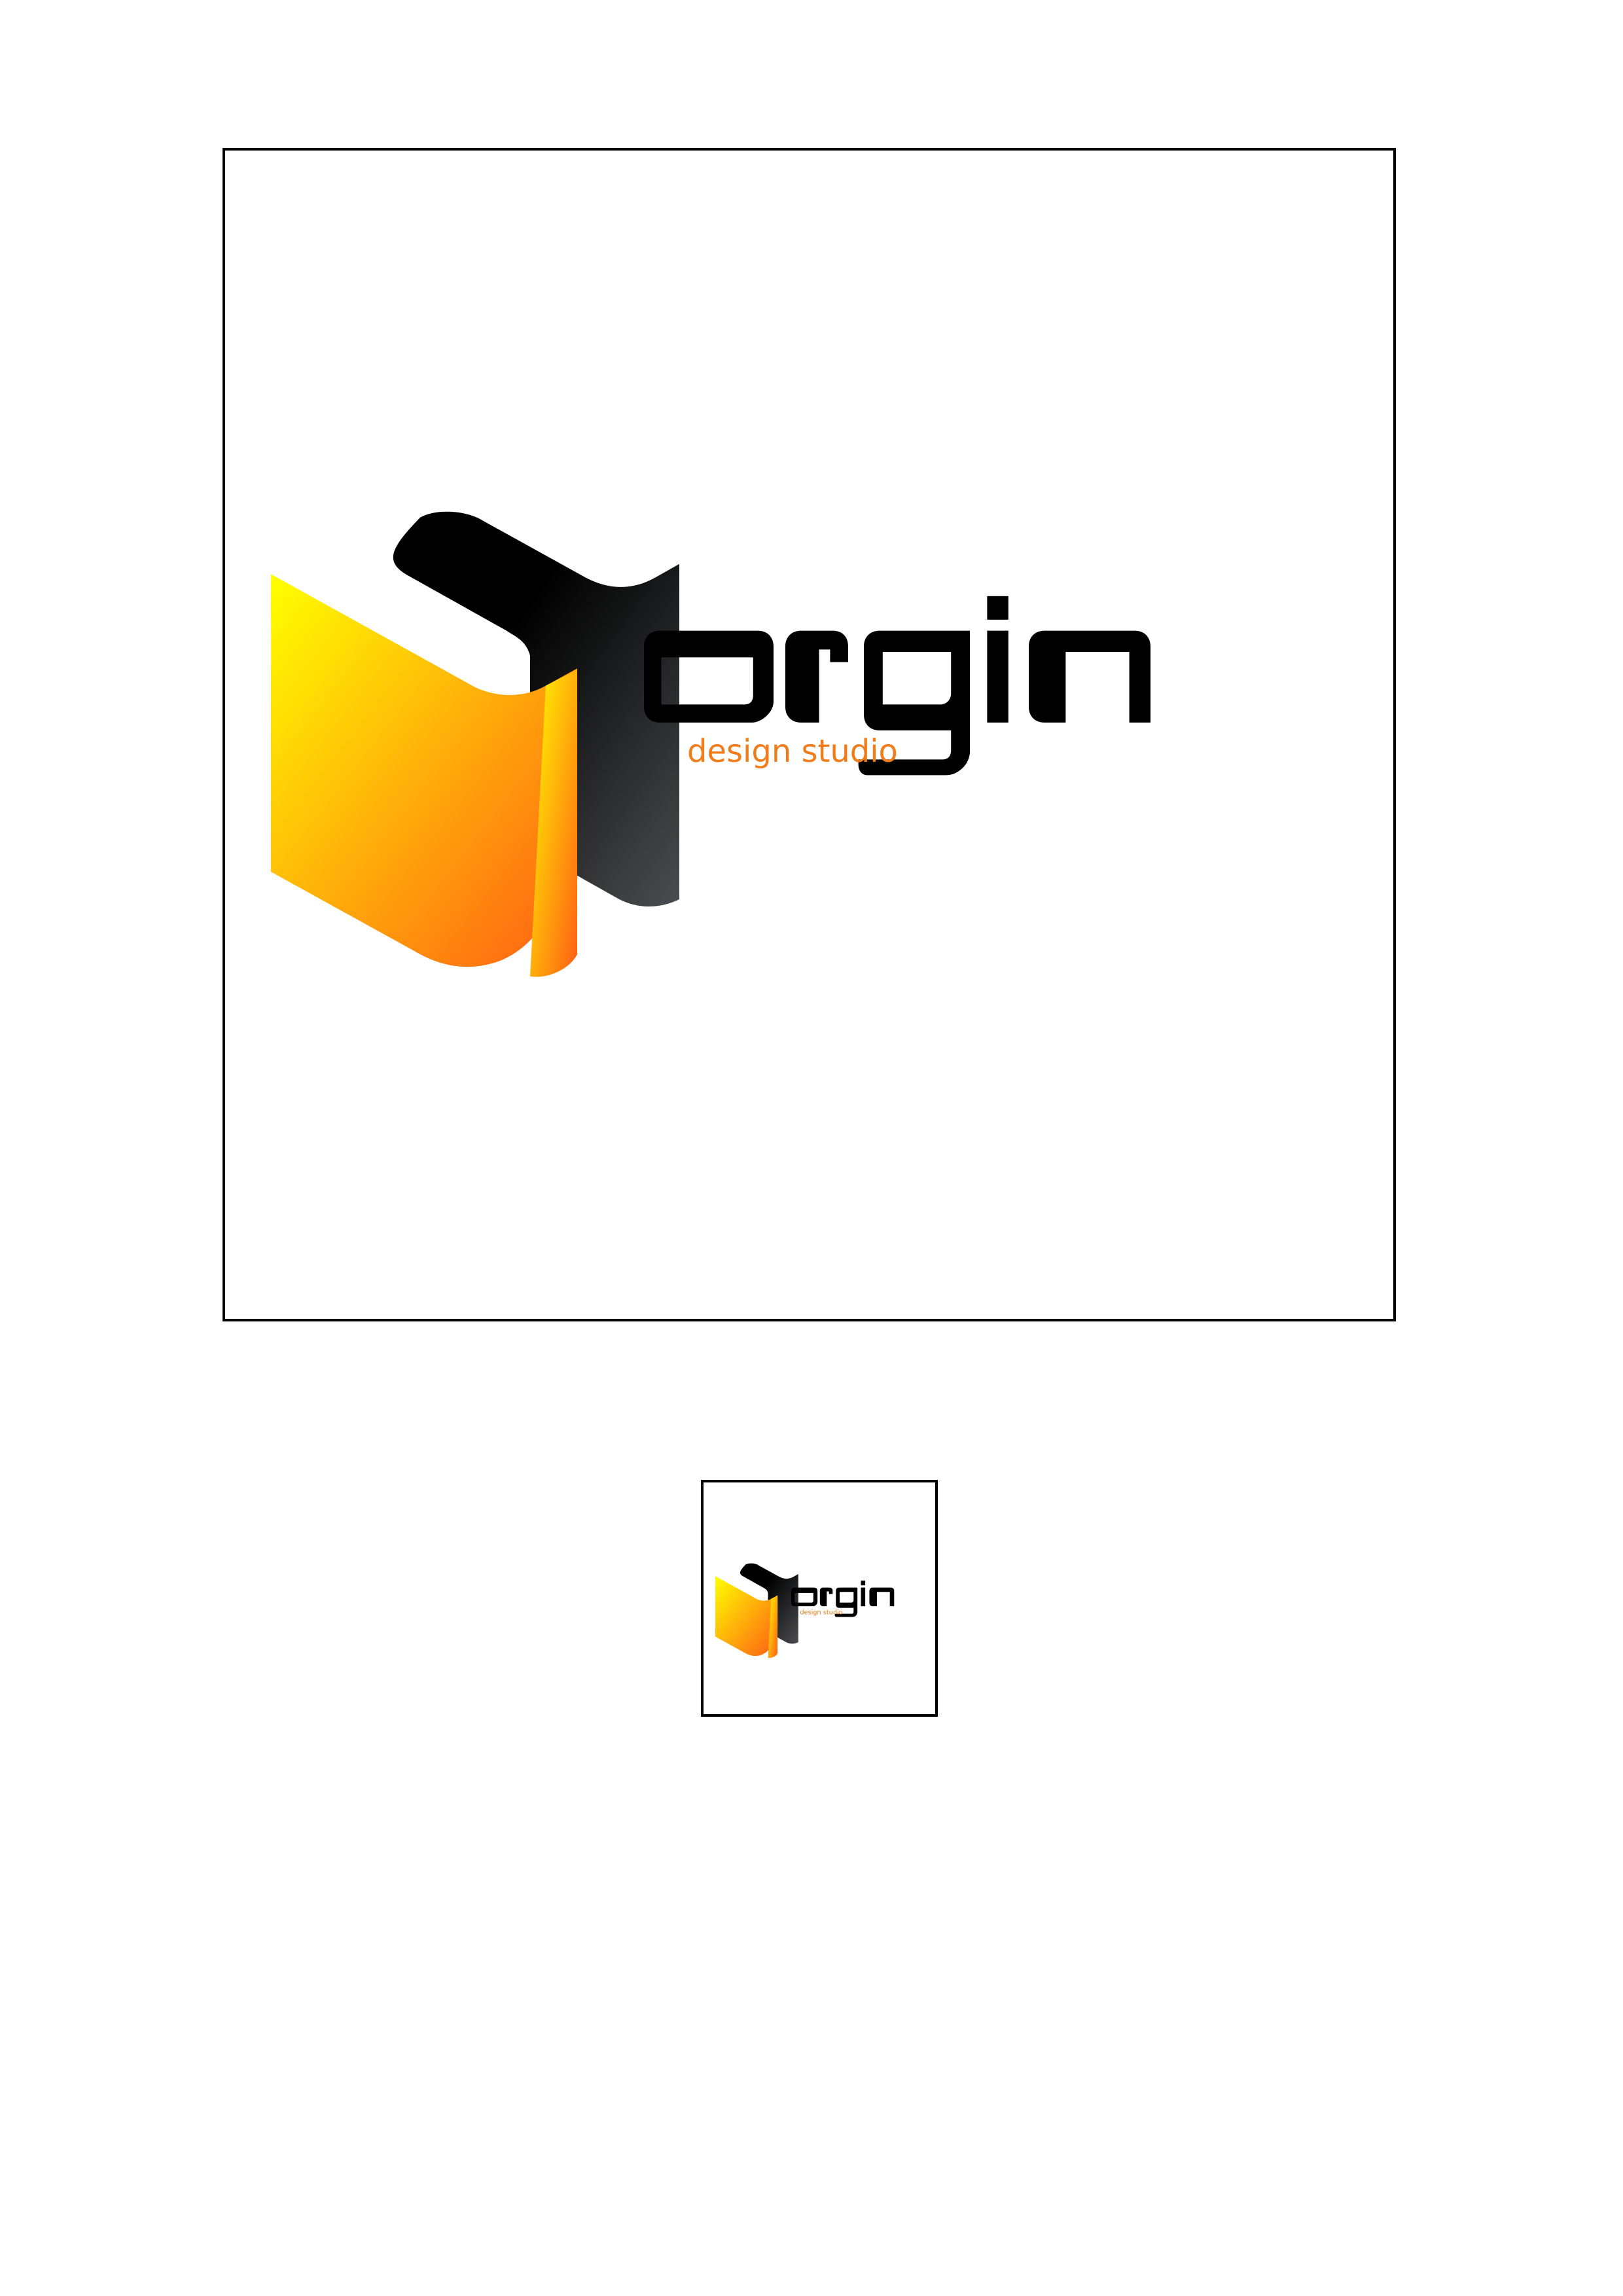 Image resolution: width=1623 pixels, height=2296 pixels. I want to click on logo-preview-small: design studio, so click(820, 1598).